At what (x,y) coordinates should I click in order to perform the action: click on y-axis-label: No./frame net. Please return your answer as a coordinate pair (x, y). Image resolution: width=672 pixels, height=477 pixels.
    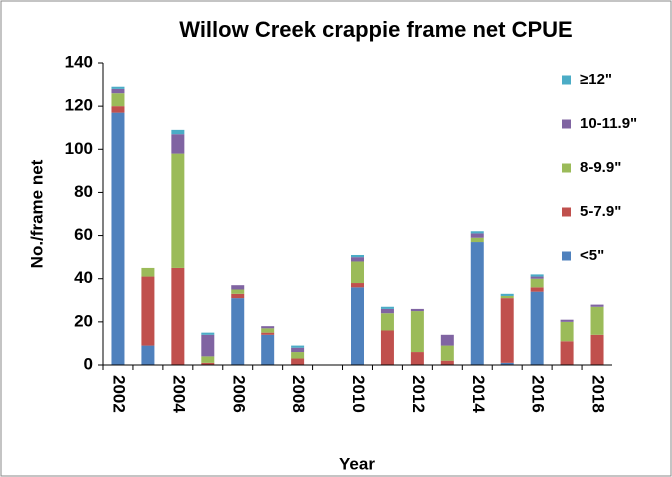
    Looking at the image, I should click on (36, 213).